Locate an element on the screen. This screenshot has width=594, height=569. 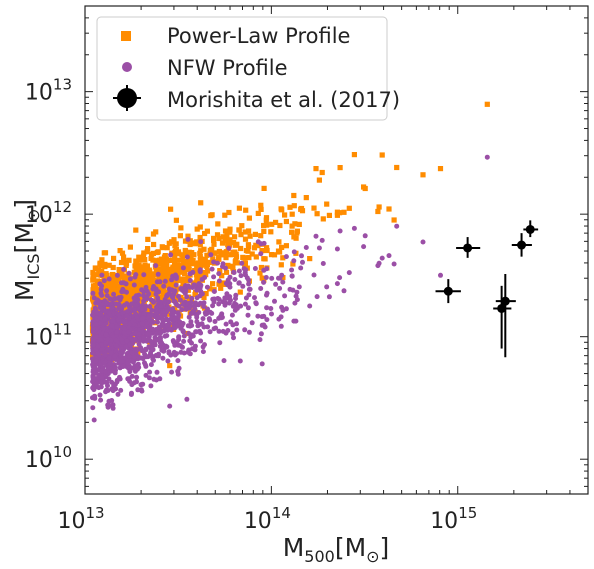
legend-label-nfw: NFW Profile is located at coordinates (227, 68).